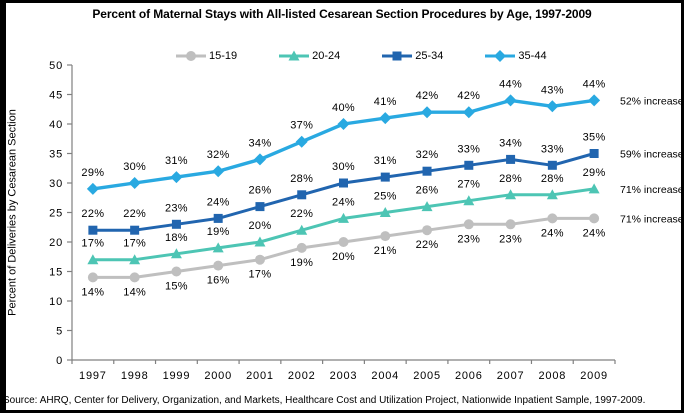  What do you see at coordinates (59, 332) in the screenshot?
I see `y-tick-label: 5` at bounding box center [59, 332].